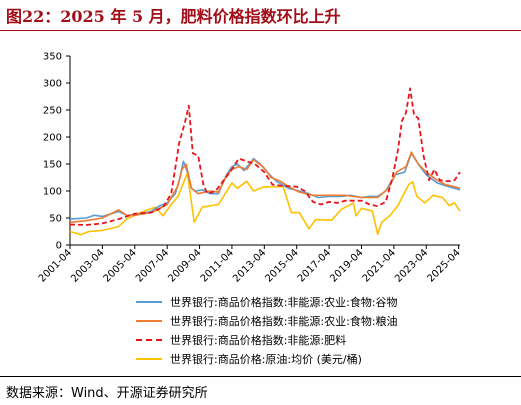  What do you see at coordinates (411, 265) in the screenshot?
I see `x-tick-label: 2023-04` at bounding box center [411, 265].